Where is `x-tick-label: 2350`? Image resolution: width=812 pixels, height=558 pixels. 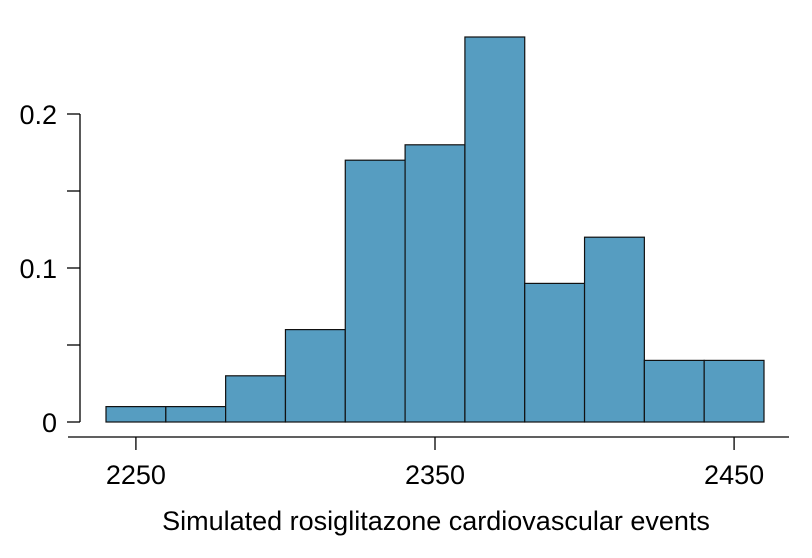
x-tick-label: 2350 is located at coordinates (435, 475).